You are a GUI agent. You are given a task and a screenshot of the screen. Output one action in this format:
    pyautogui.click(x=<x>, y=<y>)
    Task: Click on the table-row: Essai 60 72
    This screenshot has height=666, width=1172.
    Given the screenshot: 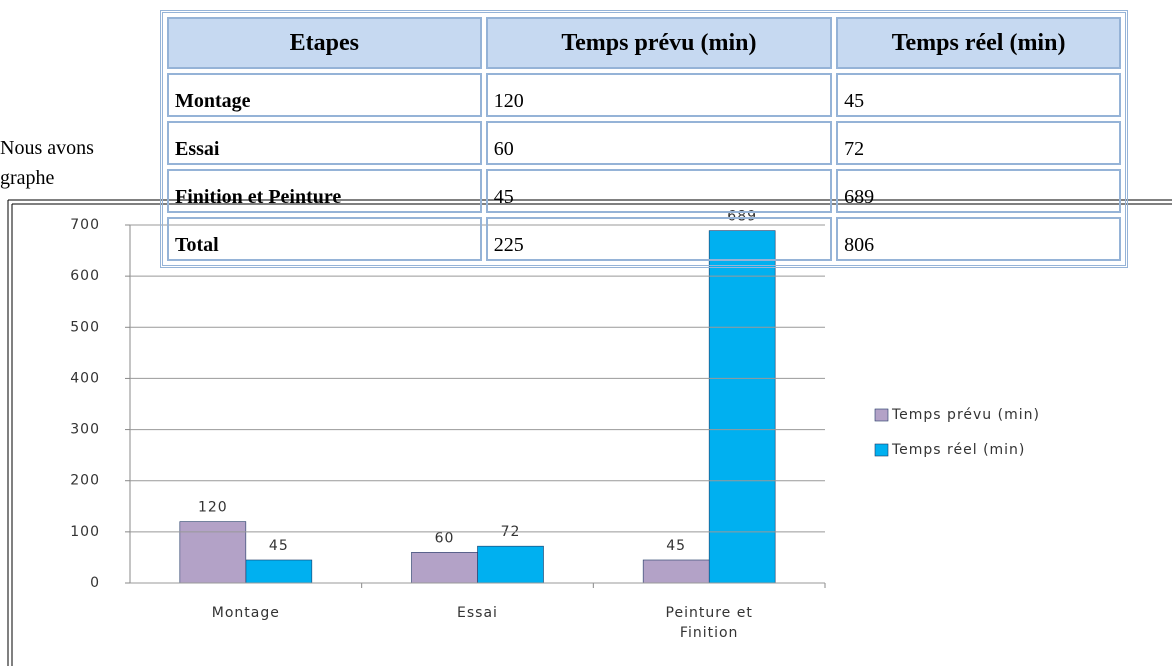 What is the action you would take?
    pyautogui.click(x=644, y=143)
    